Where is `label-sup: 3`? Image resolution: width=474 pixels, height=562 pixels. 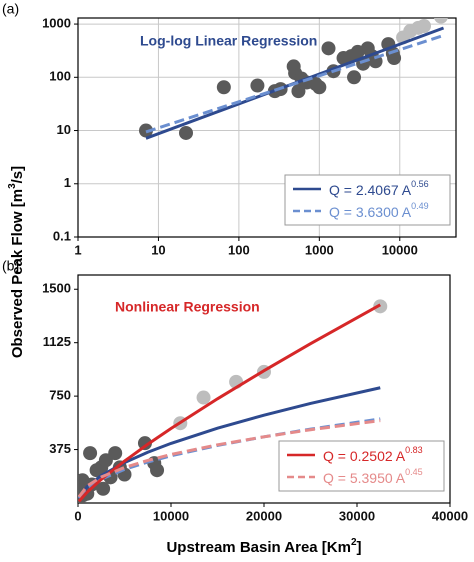 label-sup: 3 is located at coordinates (12, 186).